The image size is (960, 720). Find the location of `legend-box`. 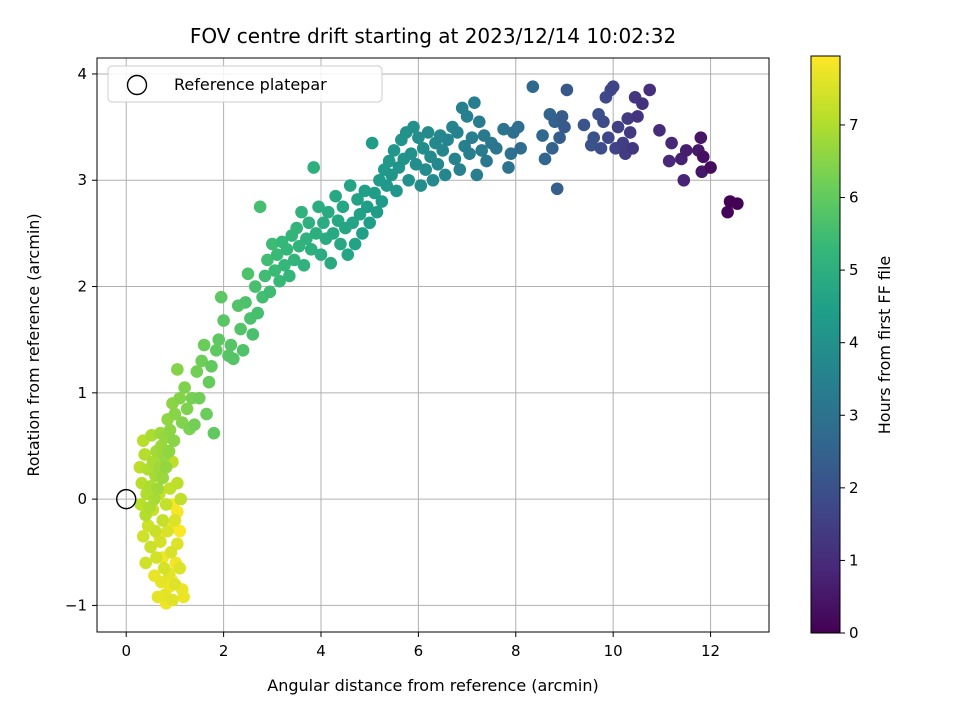

legend-box is located at coordinates (245, 84).